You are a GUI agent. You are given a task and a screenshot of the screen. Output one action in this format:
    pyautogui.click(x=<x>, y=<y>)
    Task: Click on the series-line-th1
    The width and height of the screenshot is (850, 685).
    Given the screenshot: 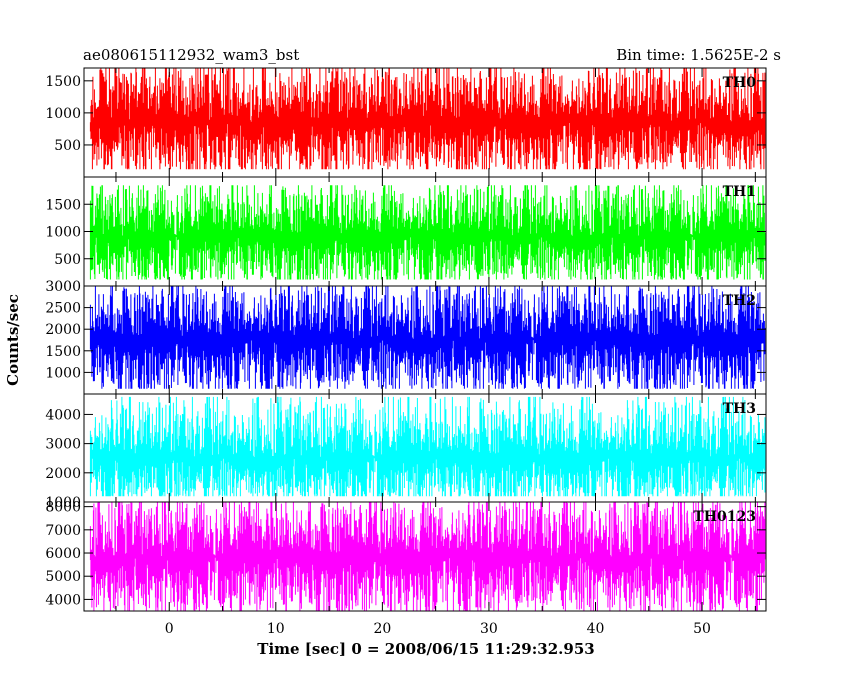 What is the action you would take?
    pyautogui.click(x=427, y=232)
    